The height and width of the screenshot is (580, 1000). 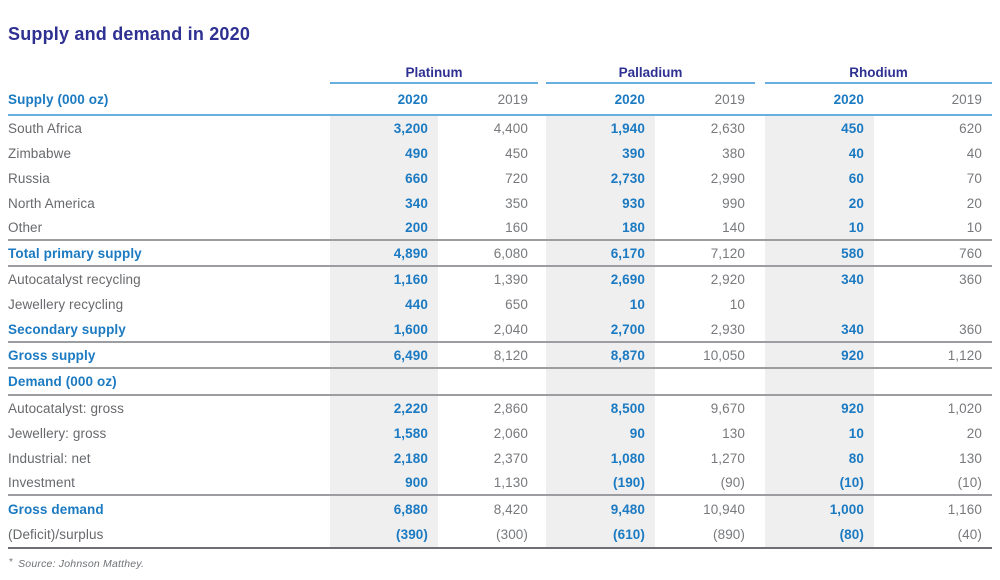 What do you see at coordinates (510, 253) in the screenshot?
I see `cell-value: 6,080` at bounding box center [510, 253].